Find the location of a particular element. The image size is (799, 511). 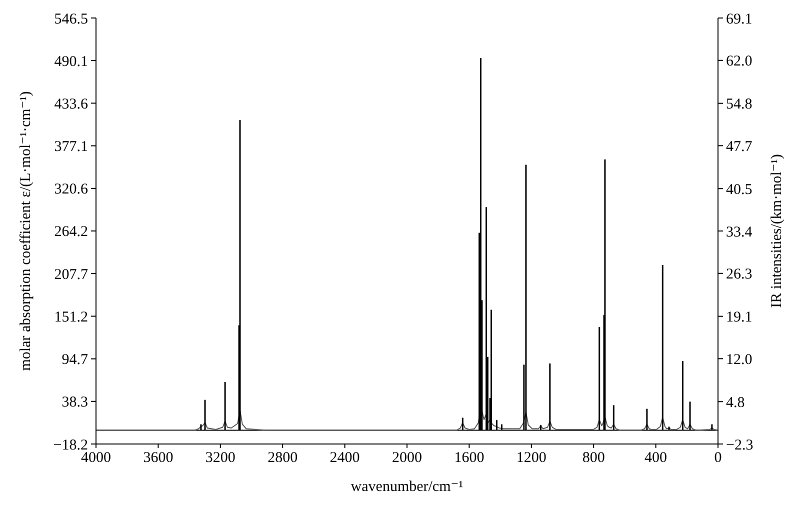

y2-tick-label: 19.1 is located at coordinates (739, 318).